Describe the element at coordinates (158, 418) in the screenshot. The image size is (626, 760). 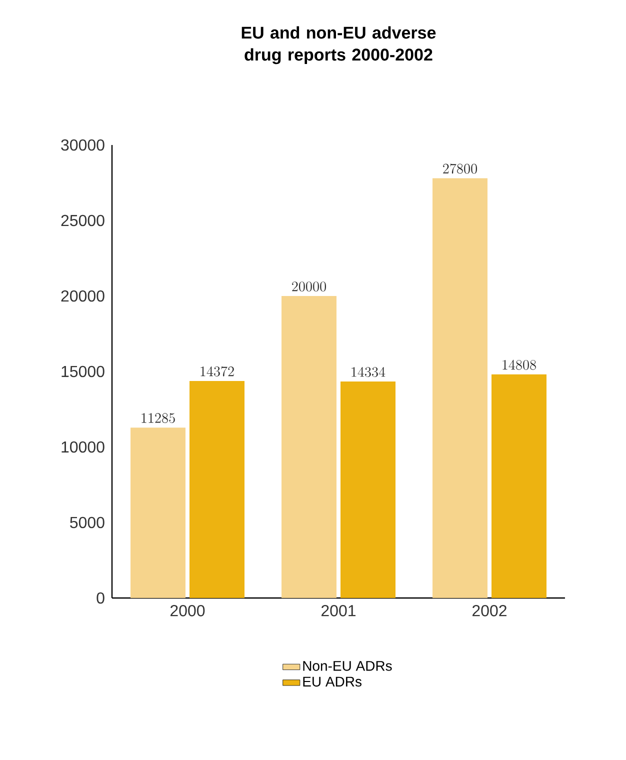
I see `data-label: 11285` at that location.